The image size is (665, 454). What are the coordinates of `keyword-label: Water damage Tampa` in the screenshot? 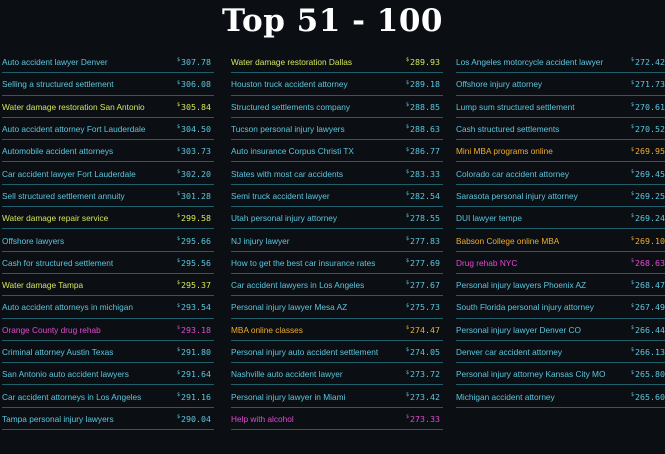 It's located at (43, 285).